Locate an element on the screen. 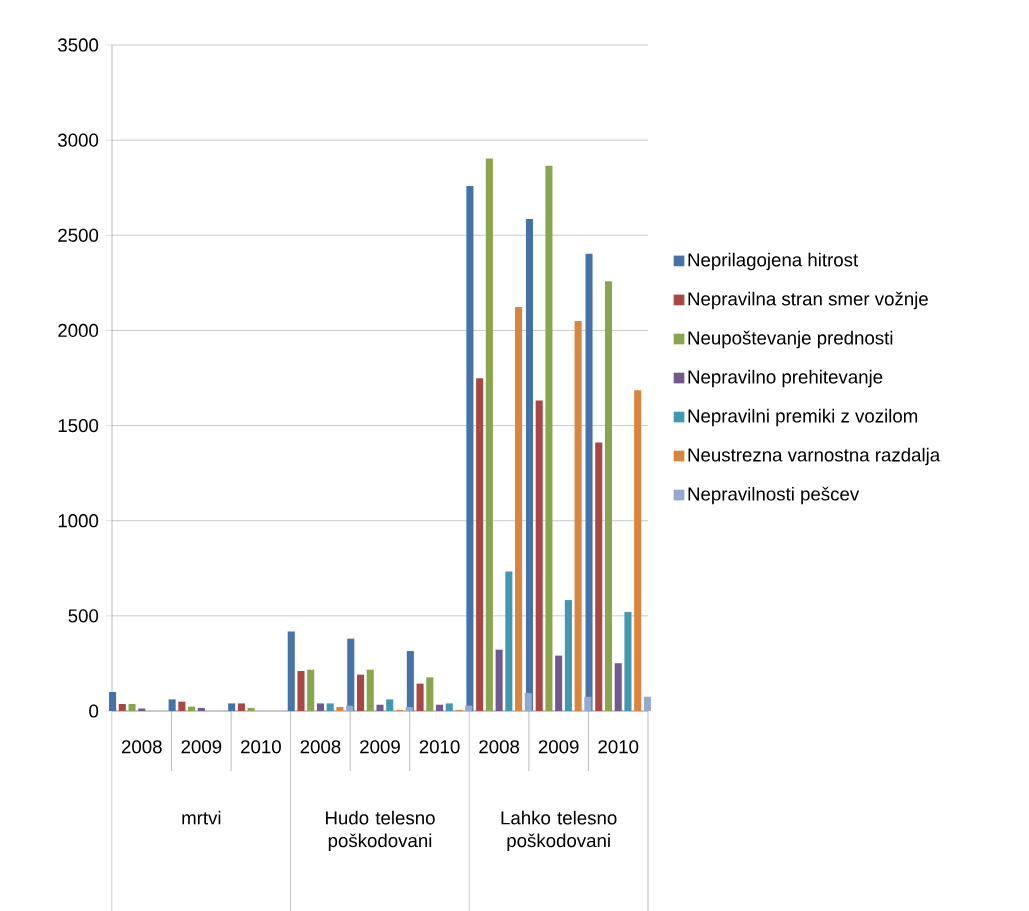 The image size is (1029, 911). legend-label: Nepravilni premiki z vozilom is located at coordinates (803, 417).